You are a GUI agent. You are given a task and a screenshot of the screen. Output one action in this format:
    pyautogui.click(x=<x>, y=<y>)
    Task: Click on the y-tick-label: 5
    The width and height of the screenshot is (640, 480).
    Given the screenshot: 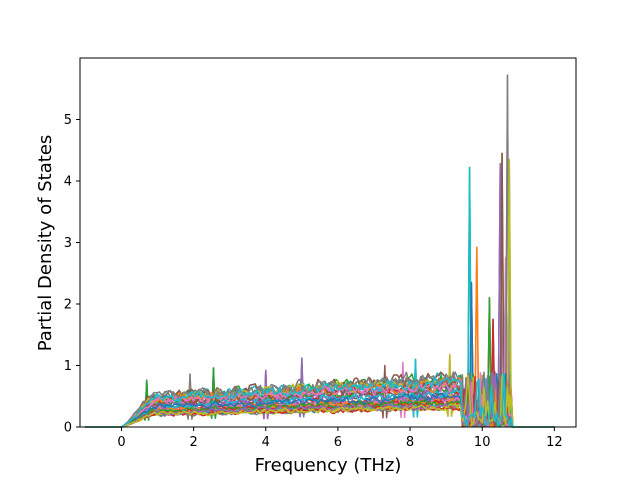 What is the action you would take?
    pyautogui.click(x=68, y=120)
    